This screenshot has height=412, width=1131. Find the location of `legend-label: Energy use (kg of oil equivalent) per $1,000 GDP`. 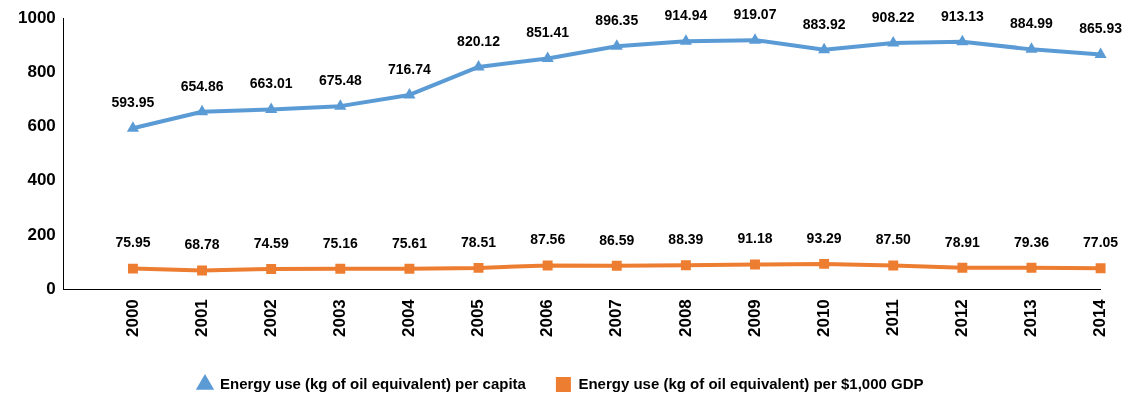

legend-label: Energy use (kg of oil equivalent) per $1,000 GDP is located at coordinates (751, 383).